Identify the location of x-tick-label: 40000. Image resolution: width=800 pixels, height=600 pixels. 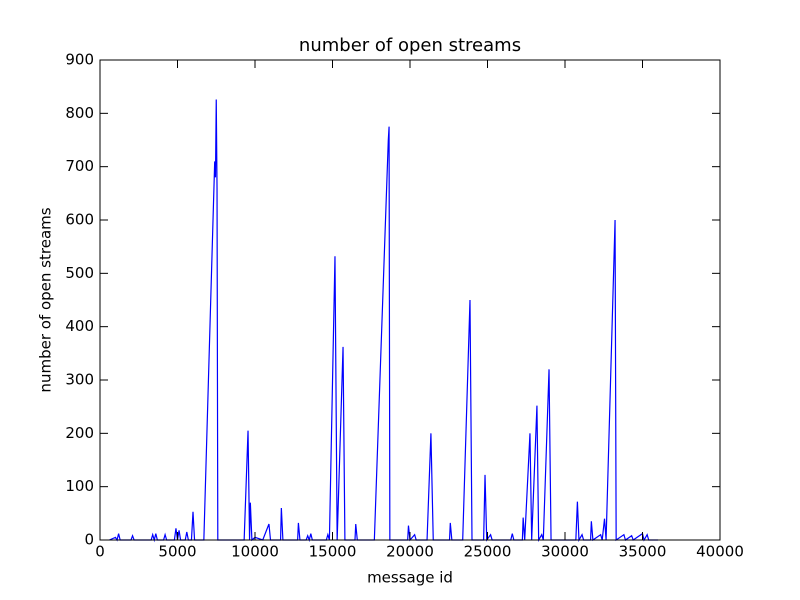
(720, 552).